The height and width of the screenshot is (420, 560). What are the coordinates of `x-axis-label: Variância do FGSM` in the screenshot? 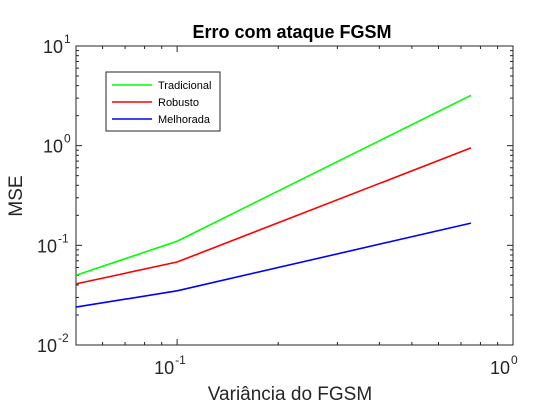 It's located at (290, 394).